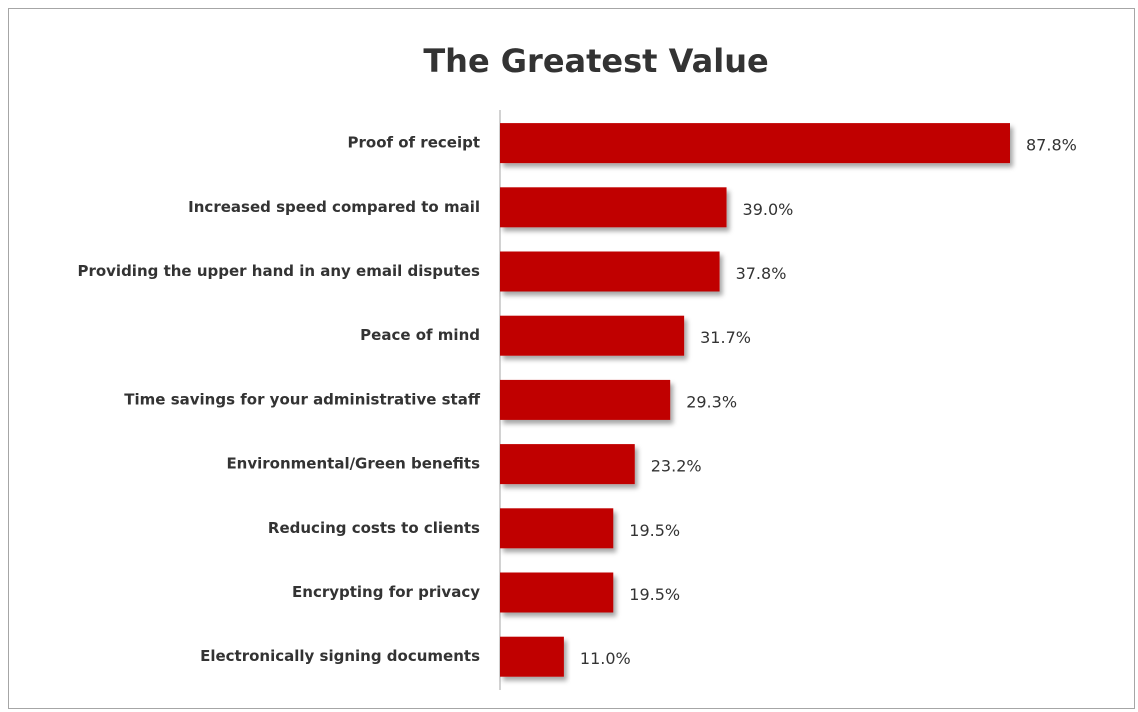  I want to click on value-label: 11.0%, so click(605, 658).